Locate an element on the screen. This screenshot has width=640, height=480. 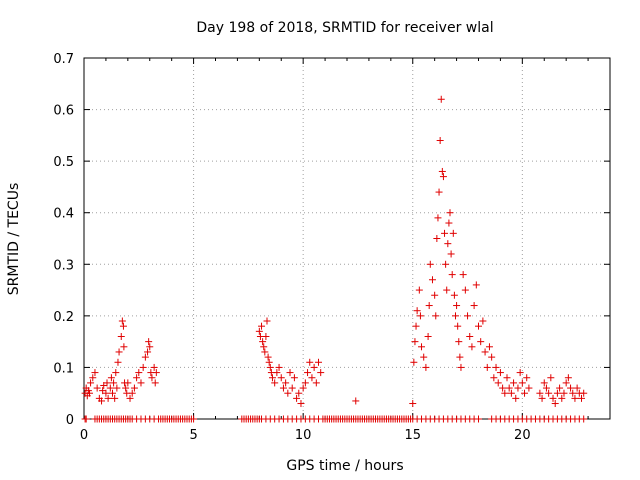
x-axis-title: GPS time / hours is located at coordinates (344, 466).